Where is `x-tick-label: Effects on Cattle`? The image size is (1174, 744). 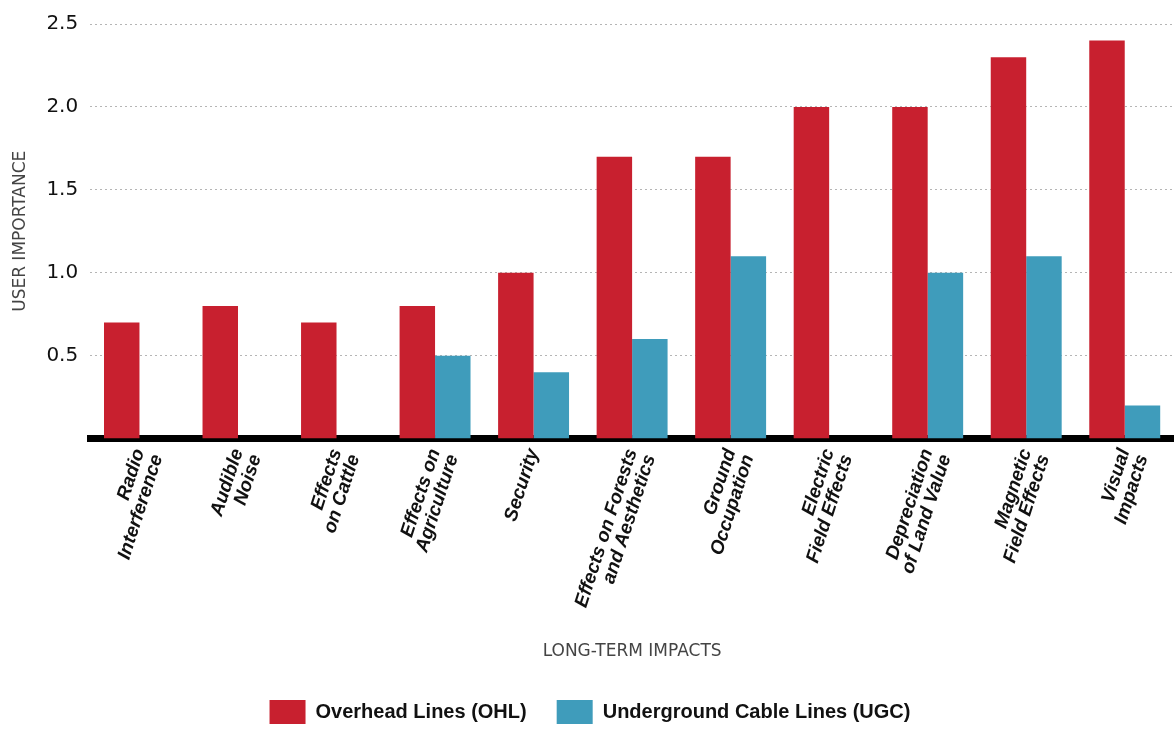
x-tick-label: Effects on Cattle is located at coordinates (334, 490).